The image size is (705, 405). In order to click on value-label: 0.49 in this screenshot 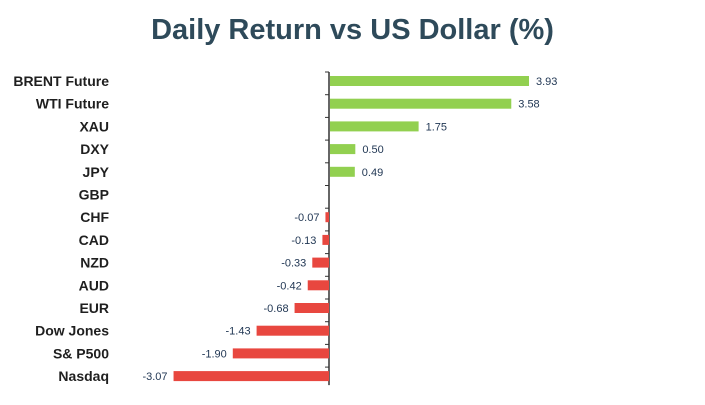, I will do `click(372, 173)`.